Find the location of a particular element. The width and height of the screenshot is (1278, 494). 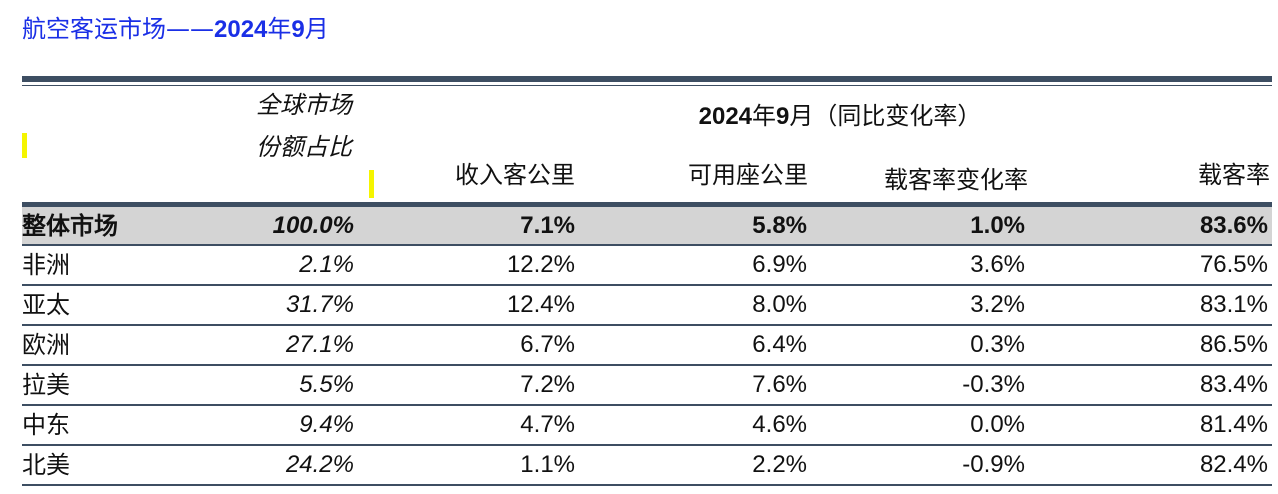

table-row: 拉美 5.5% 7.2% 7.6% -0.3% 83.4% is located at coordinates (647, 386).